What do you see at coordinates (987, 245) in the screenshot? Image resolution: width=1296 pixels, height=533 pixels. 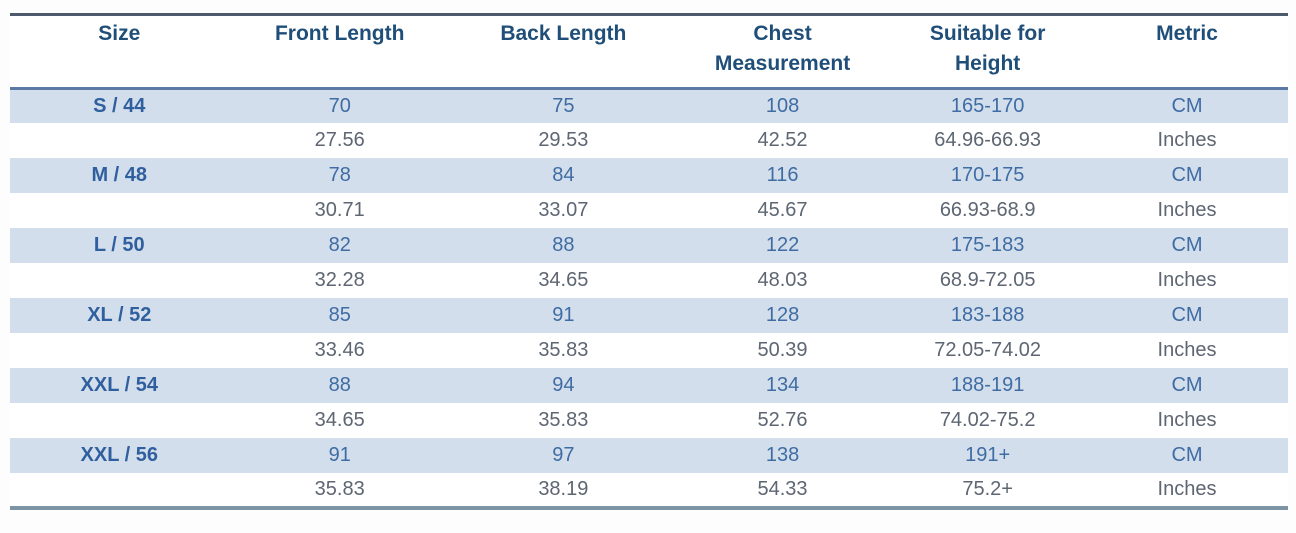 I see `cell-height: 175-183` at bounding box center [987, 245].